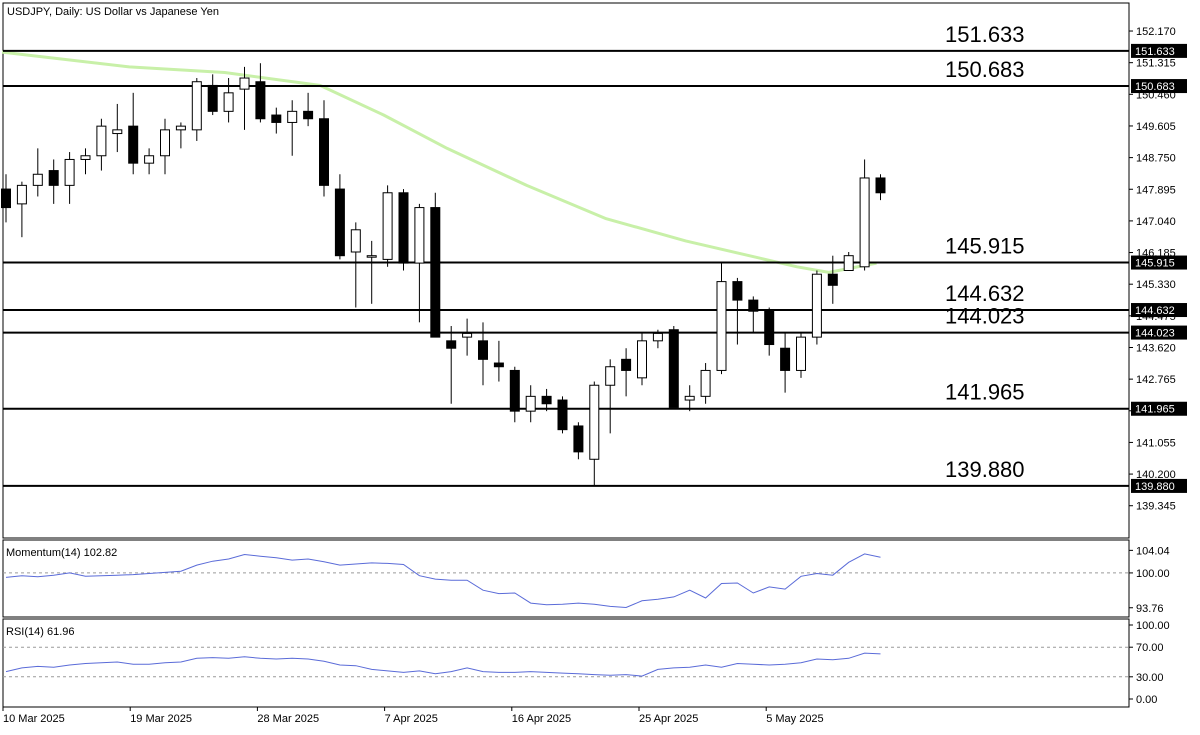 The width and height of the screenshot is (1200, 735). Describe the element at coordinates (40, 632) in the screenshot. I see `rsi-label: RSI(14) 61.96` at that location.